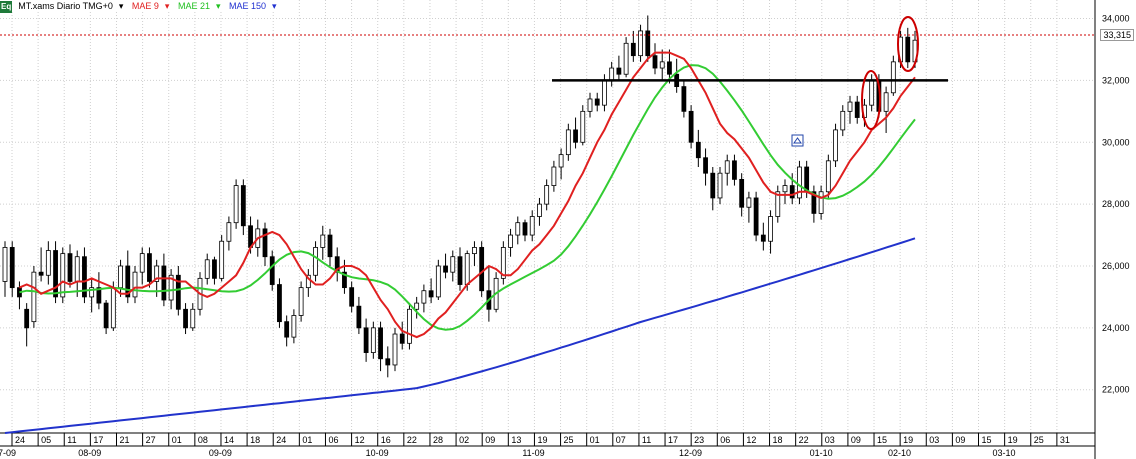 Image resolution: width=1136 pixels, height=459 pixels. Describe the element at coordinates (65, 6) in the screenshot. I see `symbol-label: MT.xams Diario TMG+0` at that location.